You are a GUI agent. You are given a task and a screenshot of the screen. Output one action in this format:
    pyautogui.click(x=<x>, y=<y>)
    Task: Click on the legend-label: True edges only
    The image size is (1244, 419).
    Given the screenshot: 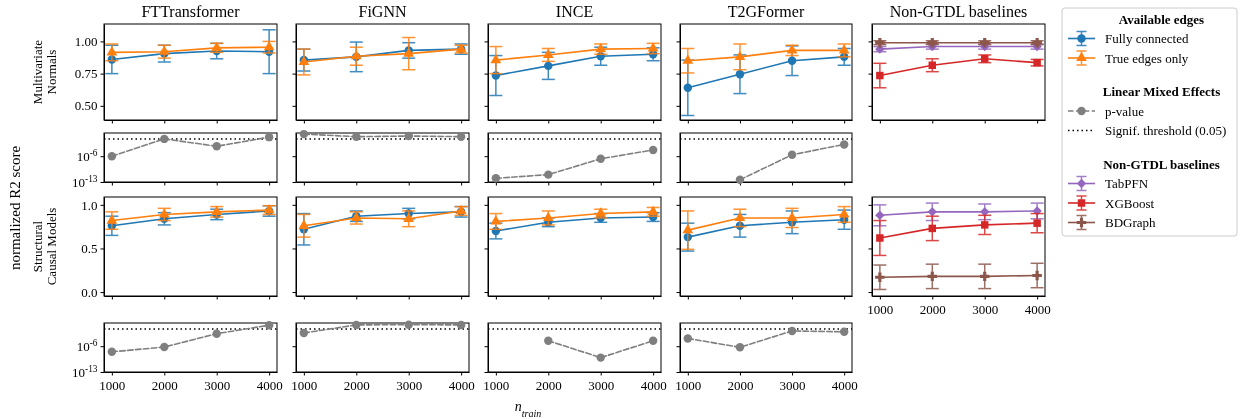 What is the action you would take?
    pyautogui.click(x=1147, y=58)
    